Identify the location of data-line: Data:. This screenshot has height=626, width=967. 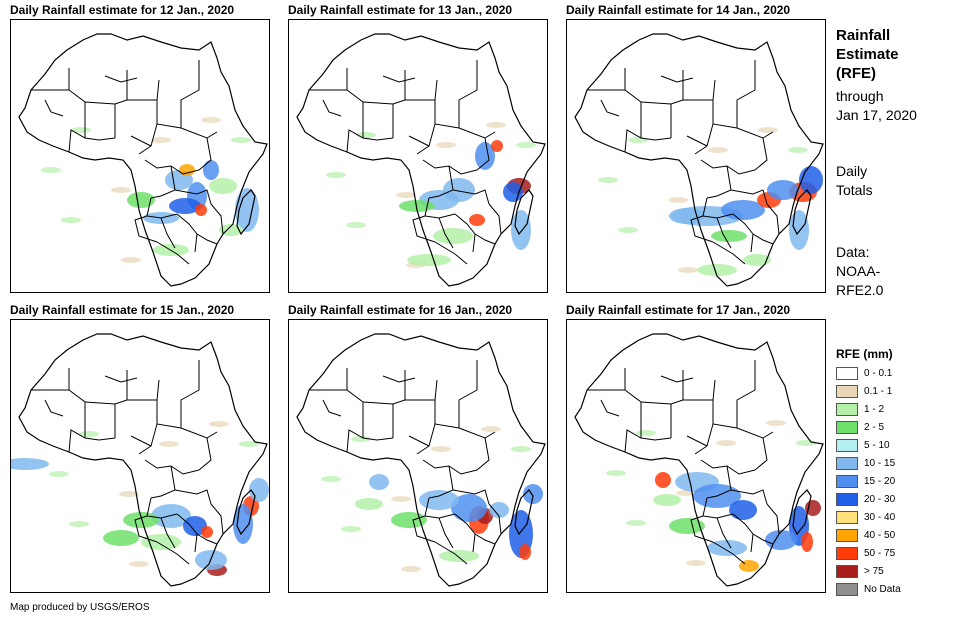
(853, 252).